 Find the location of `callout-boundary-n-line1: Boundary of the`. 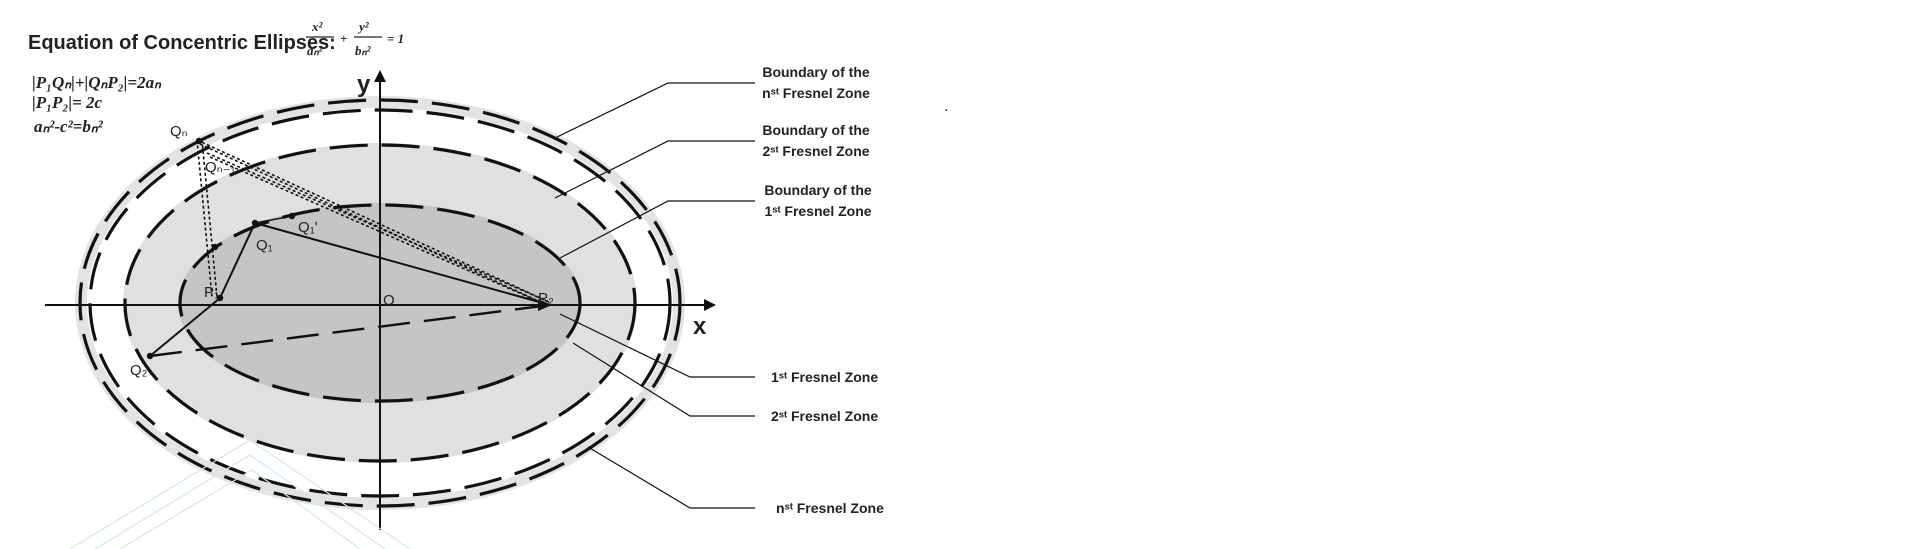

callout-boundary-n-line1: Boundary of the is located at coordinates (816, 72).